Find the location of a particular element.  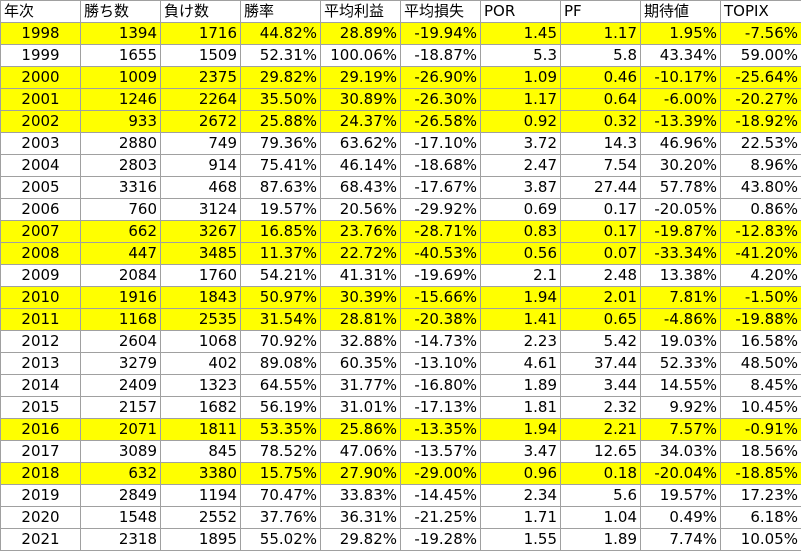

value-cell: 70.92% is located at coordinates (280, 341).